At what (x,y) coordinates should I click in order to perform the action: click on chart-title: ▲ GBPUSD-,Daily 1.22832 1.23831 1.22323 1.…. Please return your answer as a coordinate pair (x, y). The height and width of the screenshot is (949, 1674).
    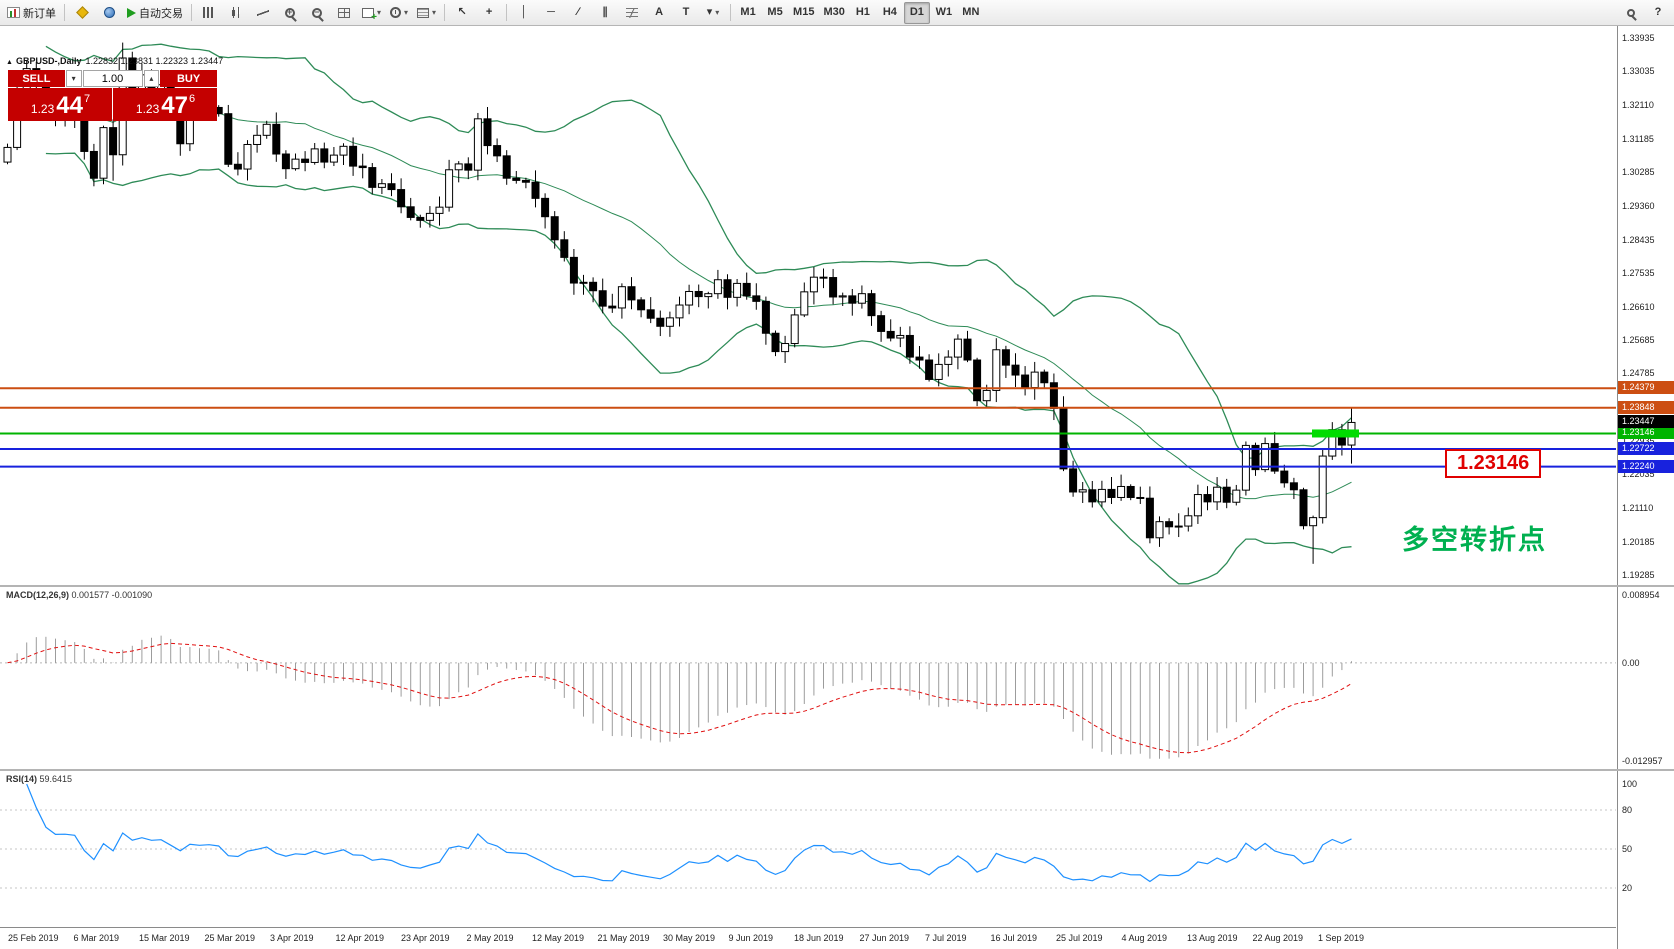
    Looking at the image, I should click on (114, 61).